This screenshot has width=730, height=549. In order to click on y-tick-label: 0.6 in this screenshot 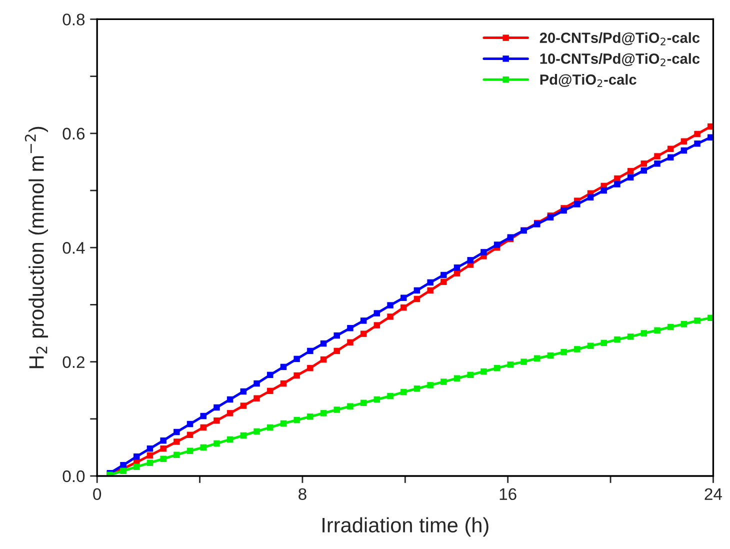, I will do `click(73, 134)`.